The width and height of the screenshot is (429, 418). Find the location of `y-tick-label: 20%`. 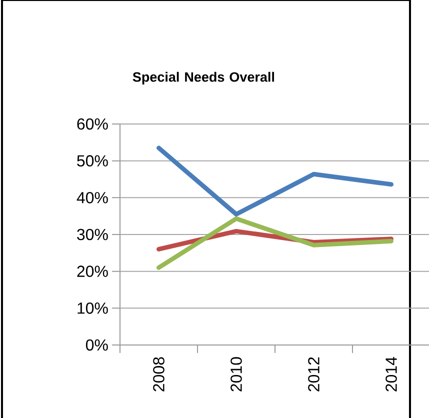

y-tick-label: 20% is located at coordinates (92, 271).